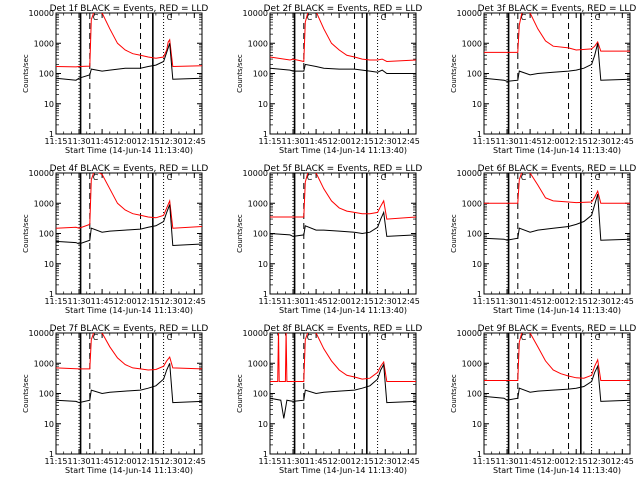  Describe the element at coordinates (129, 169) in the screenshot. I see `chart-title: Det 4f BLACK = Events, RED = LLD` at that location.